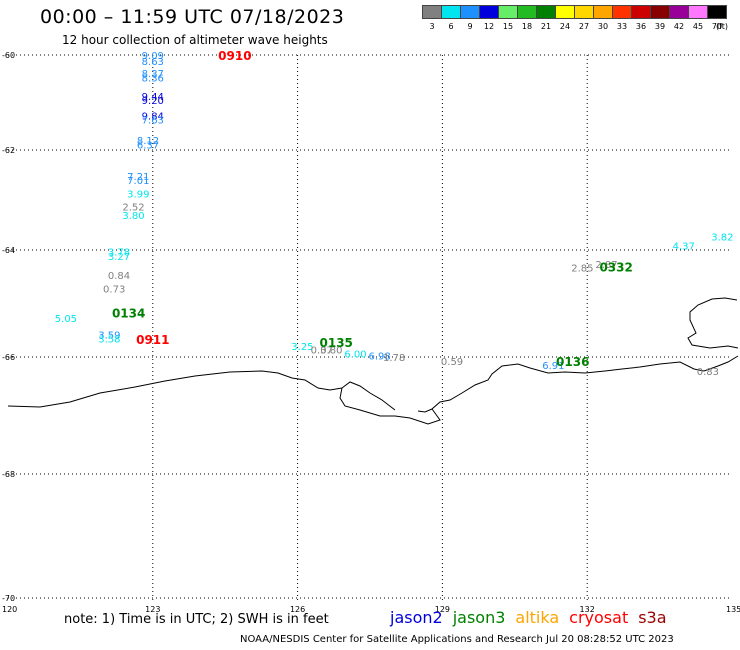  Describe the element at coordinates (153, 62) in the screenshot. I see `wave-height-value: 8.63` at that location.